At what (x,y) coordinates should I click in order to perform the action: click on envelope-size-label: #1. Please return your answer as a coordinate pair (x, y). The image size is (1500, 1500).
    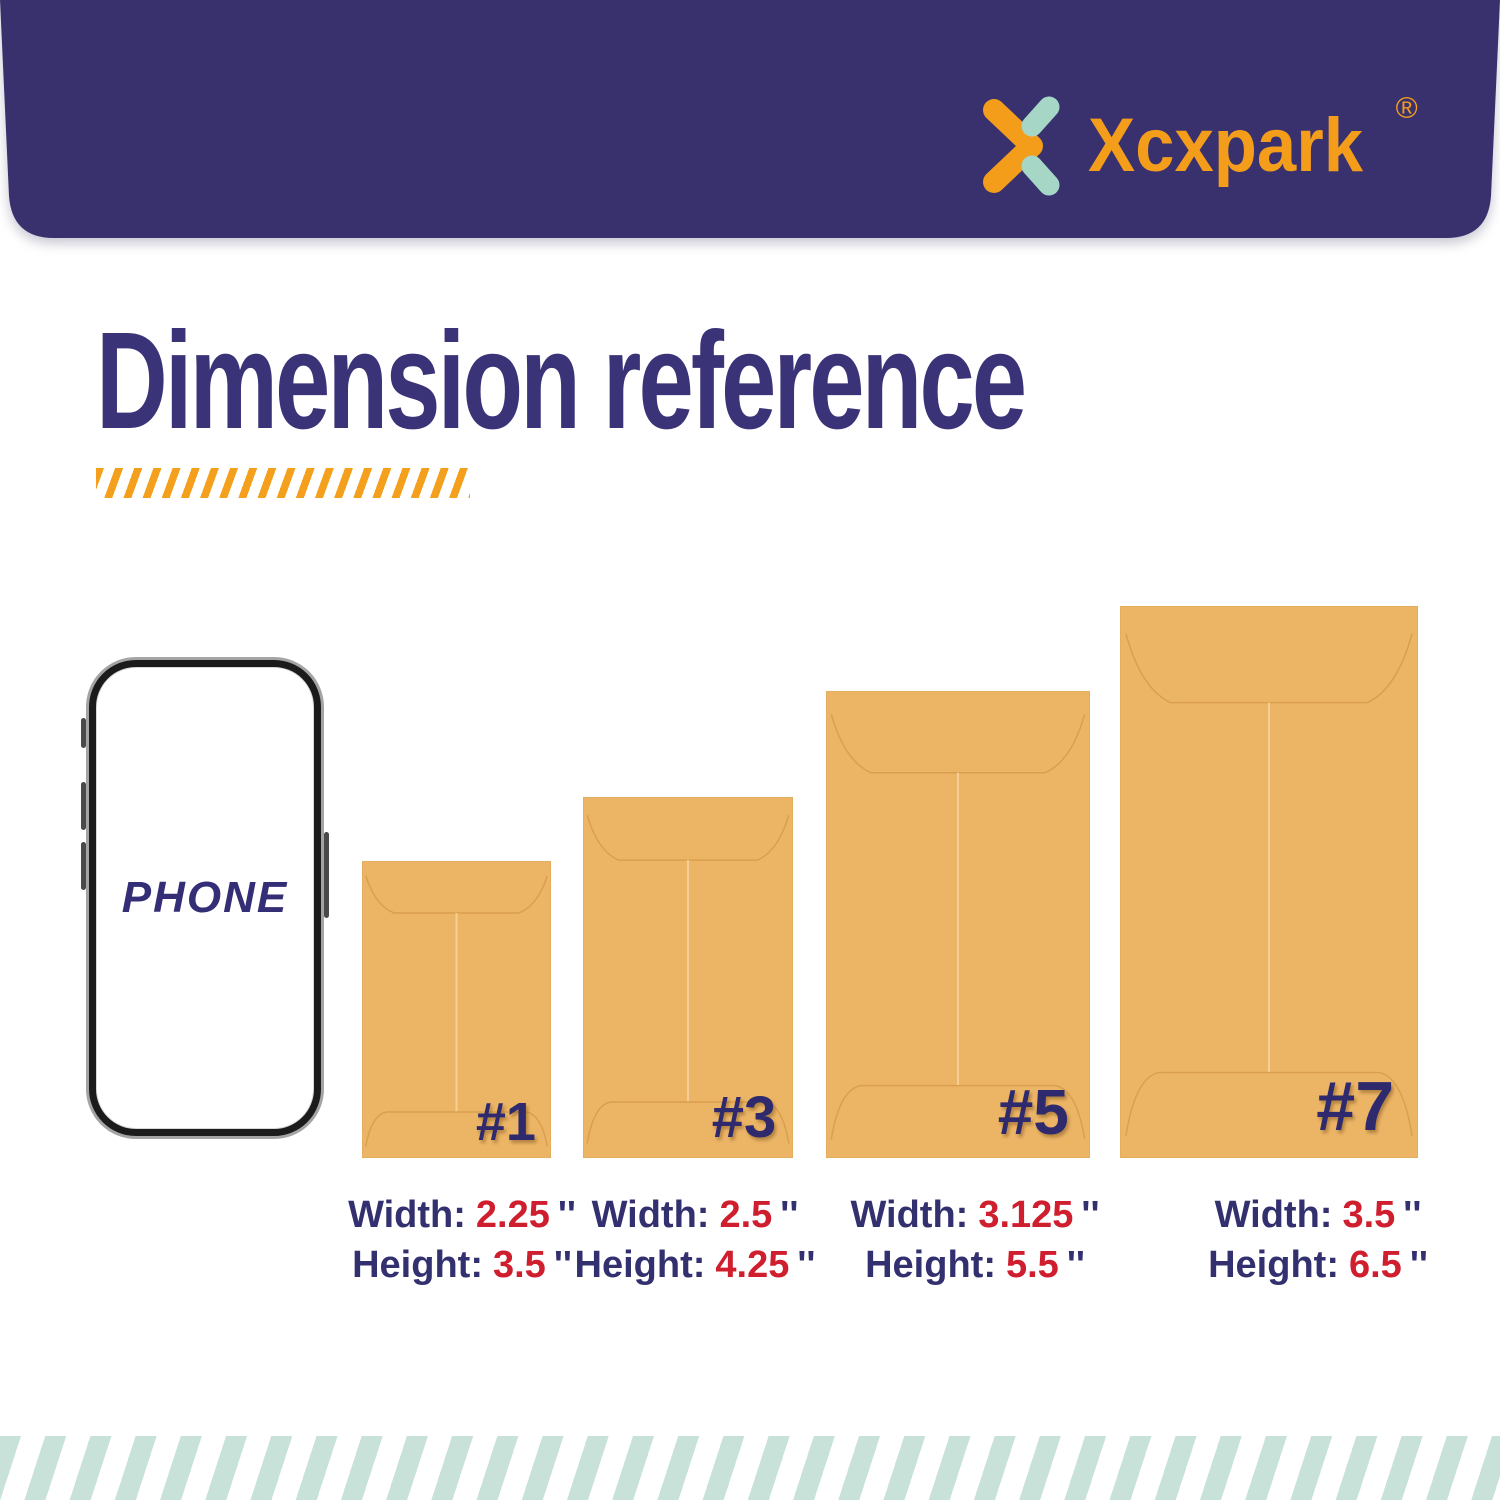
    Looking at the image, I should click on (505, 1122).